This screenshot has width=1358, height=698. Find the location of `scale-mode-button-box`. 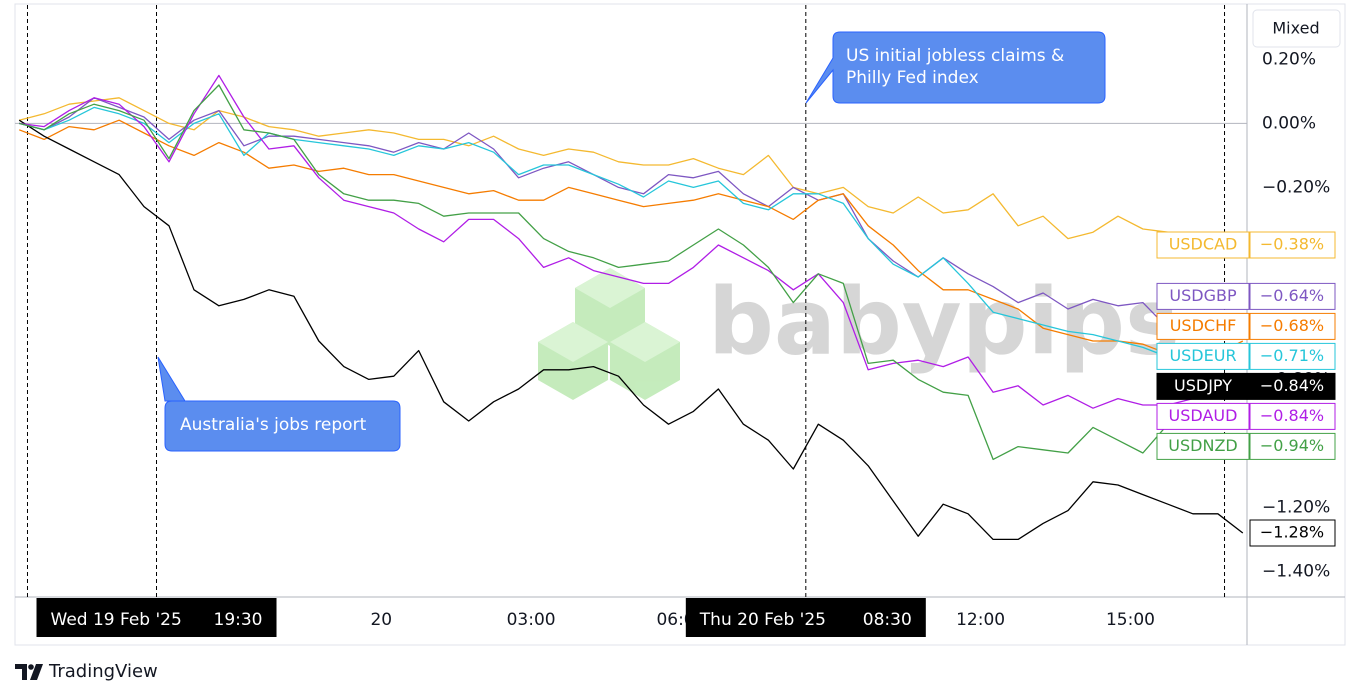

scale-mode-button-box is located at coordinates (1296, 28).